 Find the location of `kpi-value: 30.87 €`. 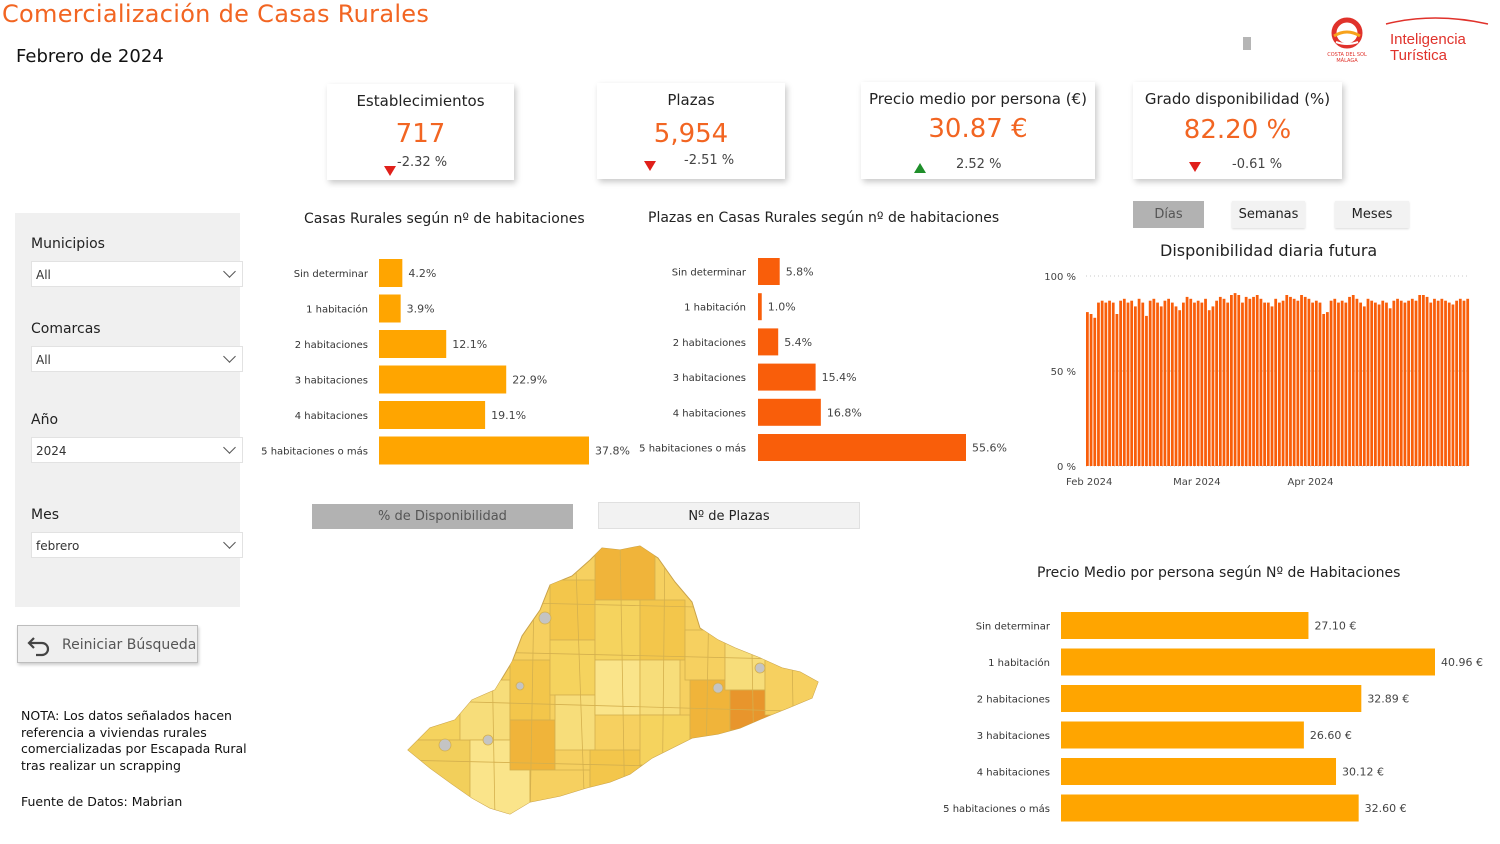

kpi-value: 30.87 € is located at coordinates (978, 129).